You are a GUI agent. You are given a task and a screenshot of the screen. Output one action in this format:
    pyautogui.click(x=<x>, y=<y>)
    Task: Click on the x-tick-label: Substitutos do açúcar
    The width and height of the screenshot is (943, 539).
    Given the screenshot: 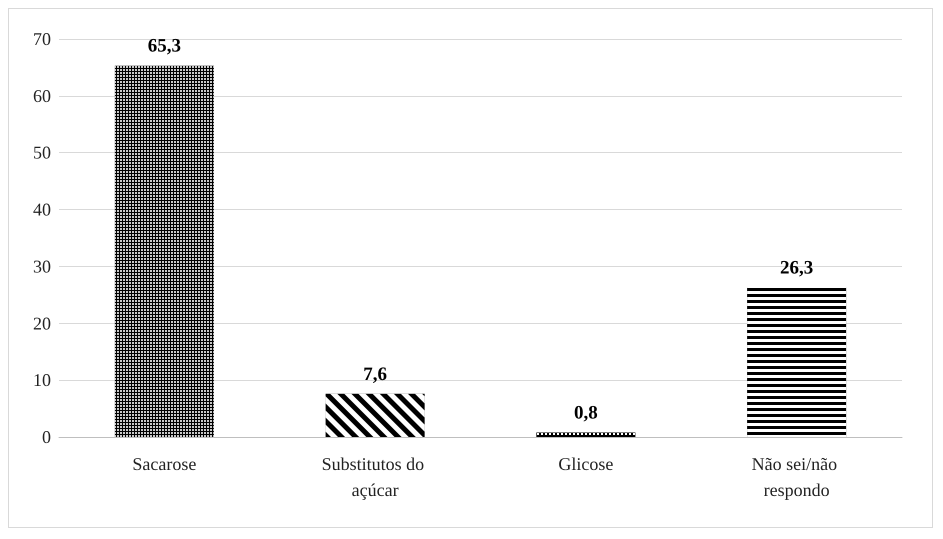 What is the action you would take?
    pyautogui.click(x=375, y=477)
    